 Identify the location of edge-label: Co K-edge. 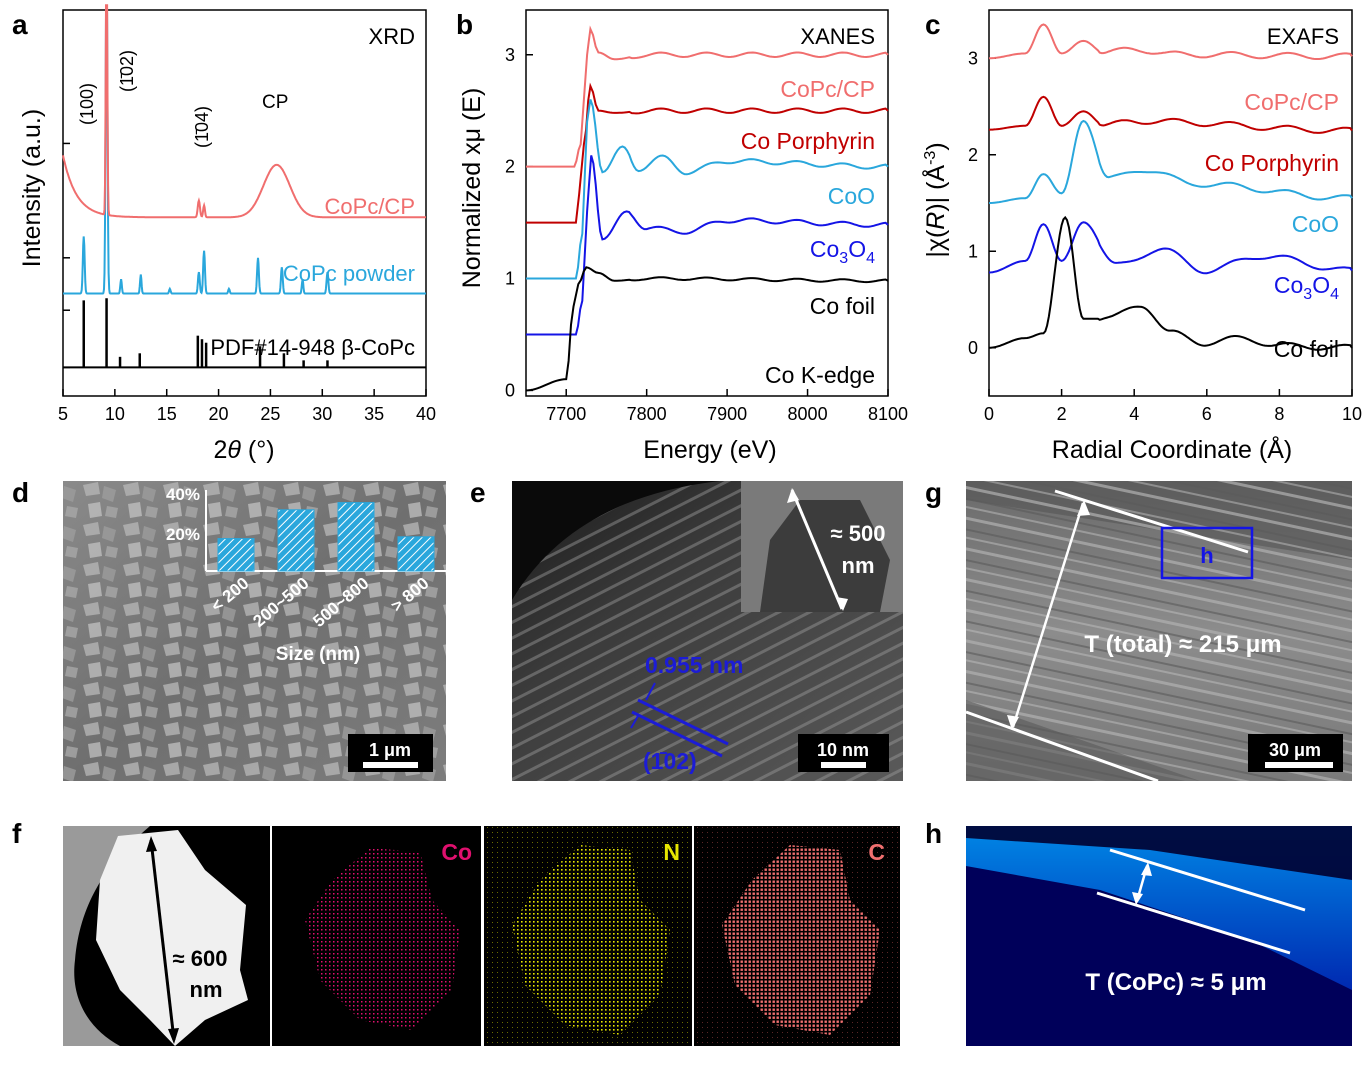
(820, 375).